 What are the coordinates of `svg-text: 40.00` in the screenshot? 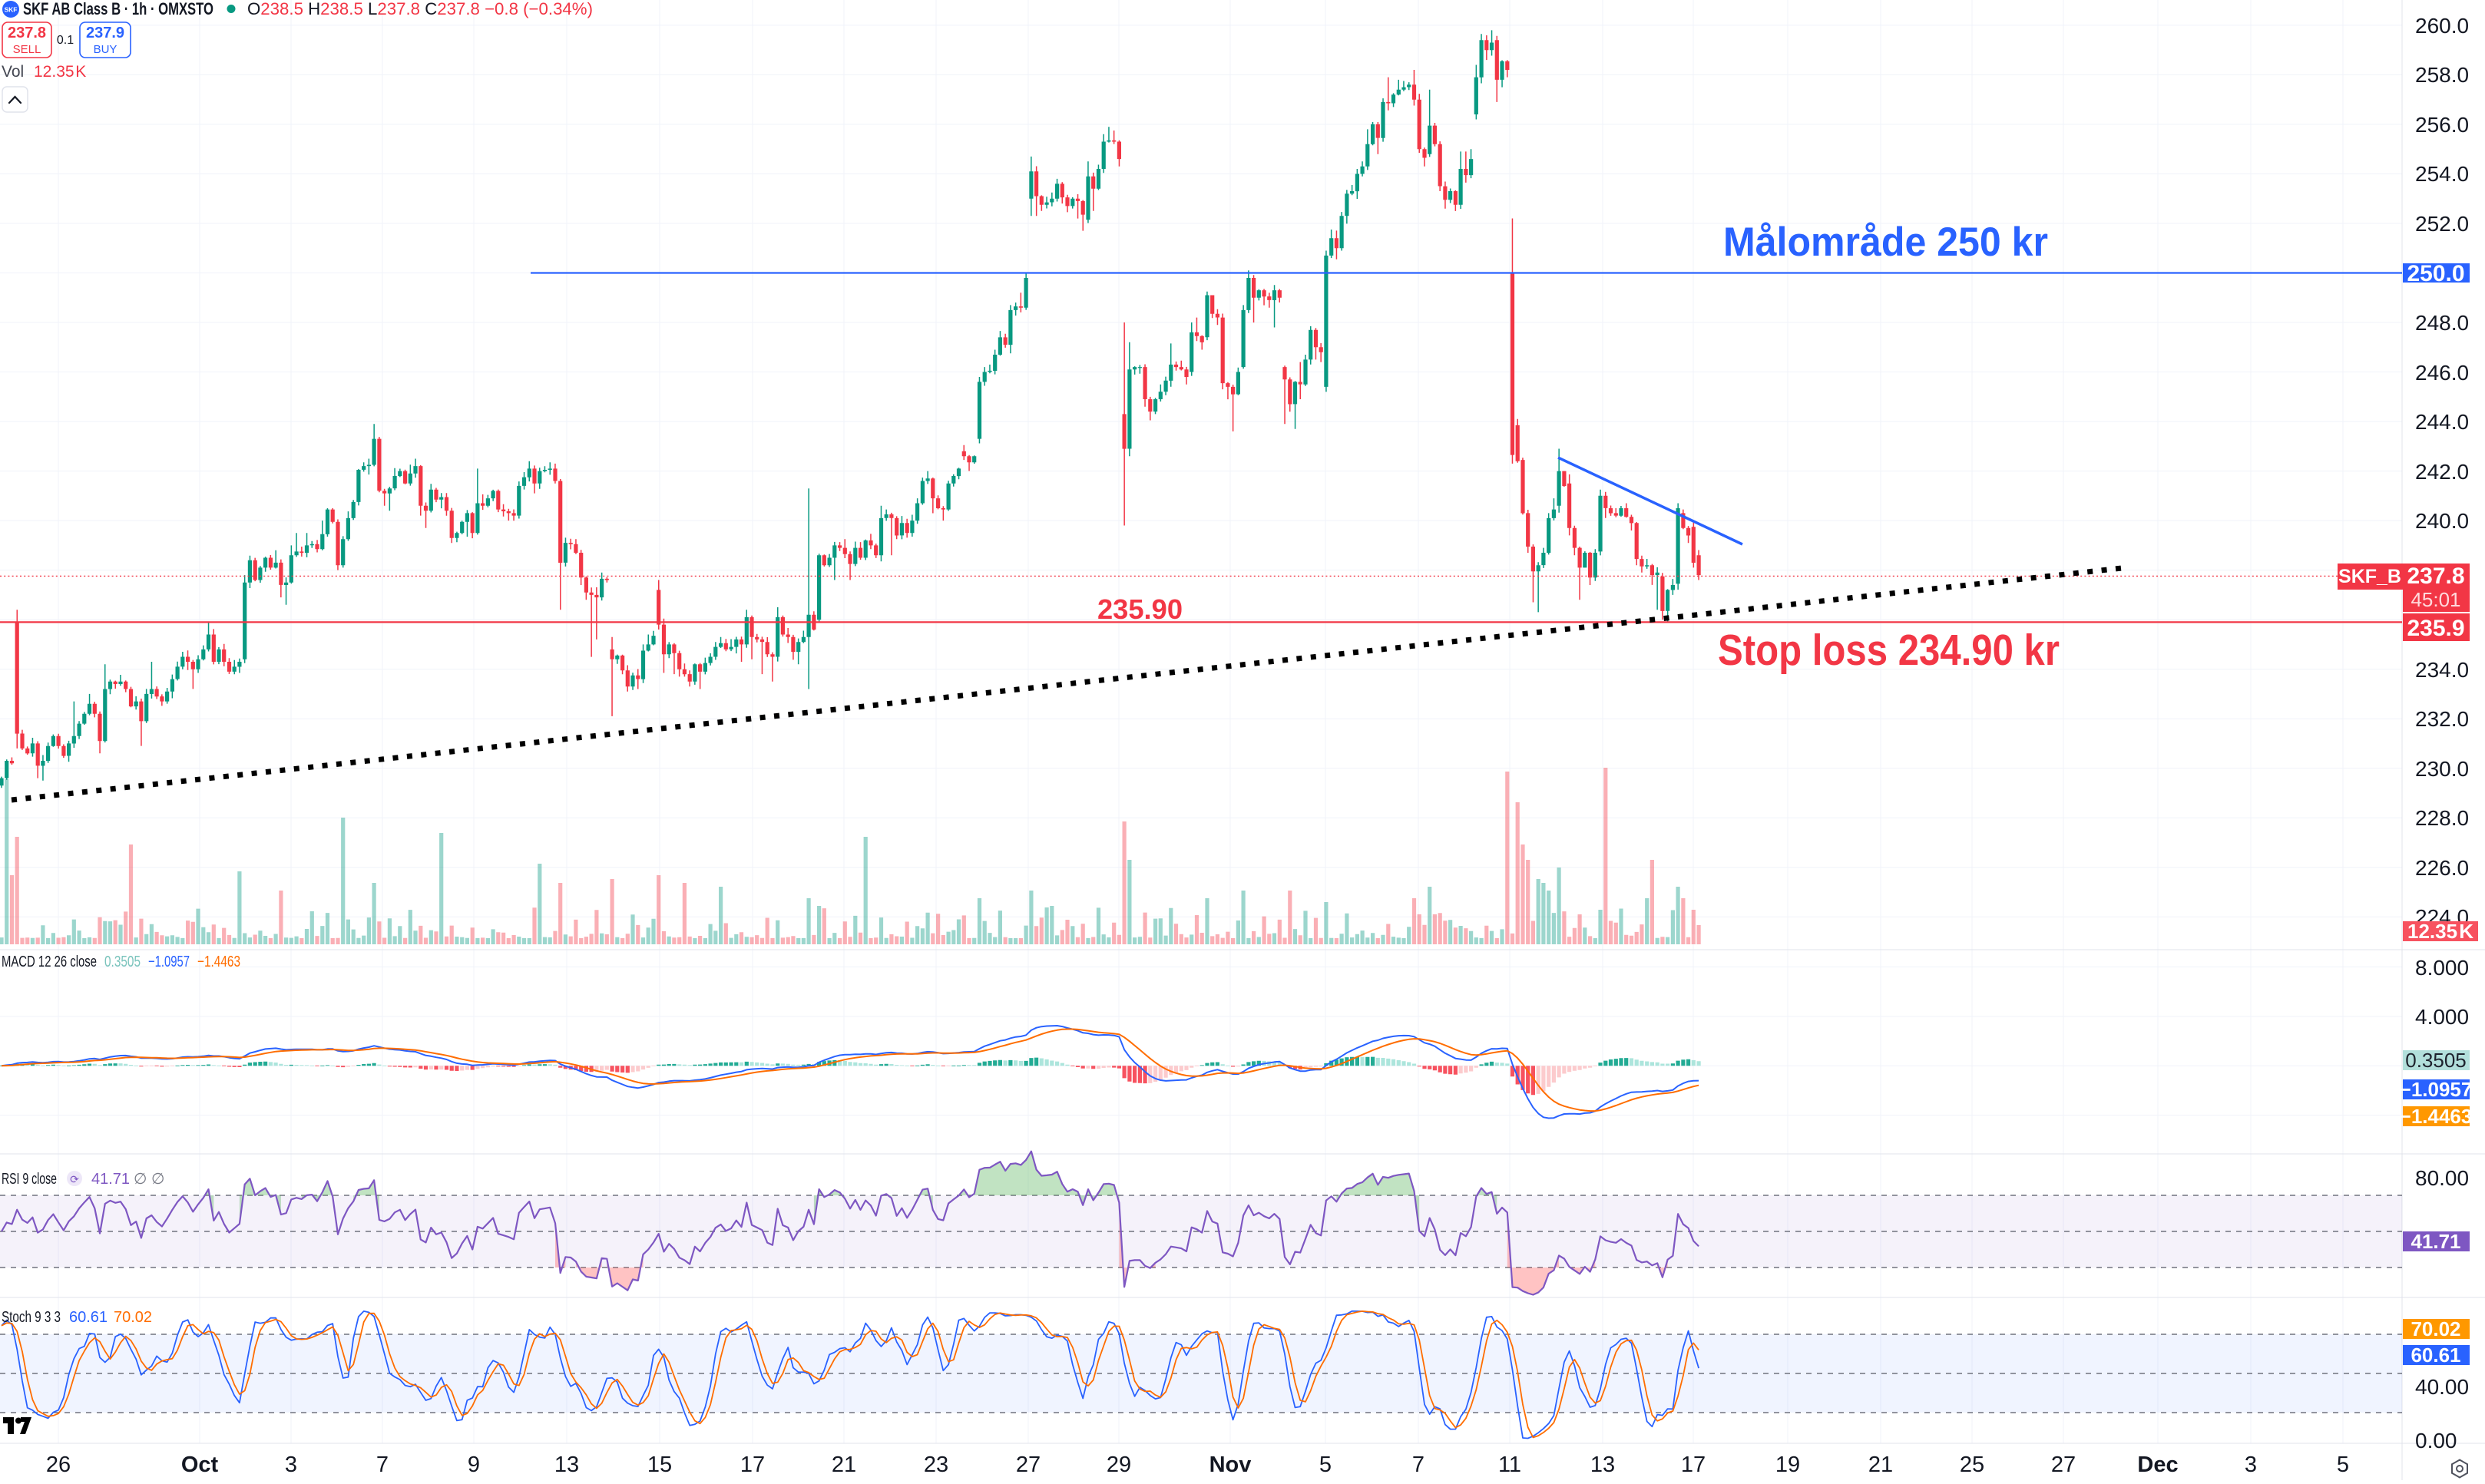 It's located at (2442, 1387).